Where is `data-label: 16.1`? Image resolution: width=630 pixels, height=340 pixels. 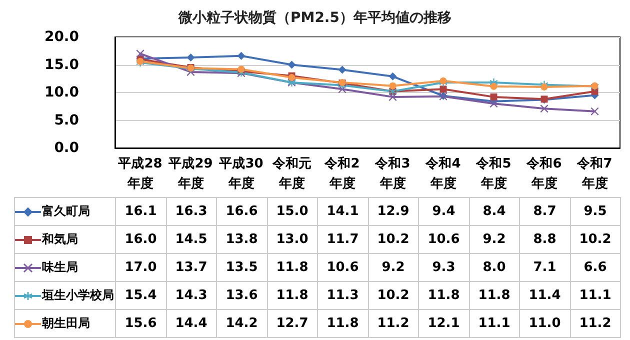 data-label: 16.1 is located at coordinates (141, 212).